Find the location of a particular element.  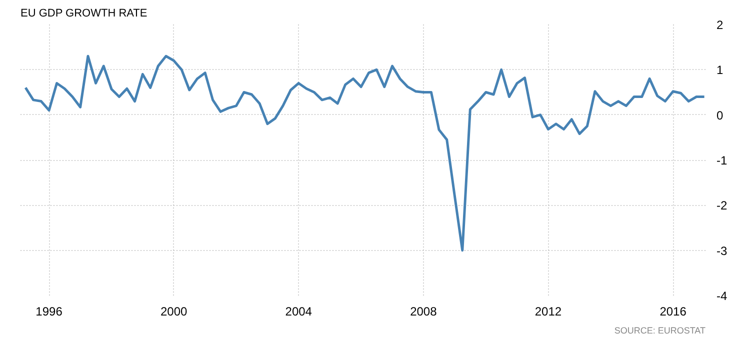

y-tick-label: 0 is located at coordinates (720, 115).